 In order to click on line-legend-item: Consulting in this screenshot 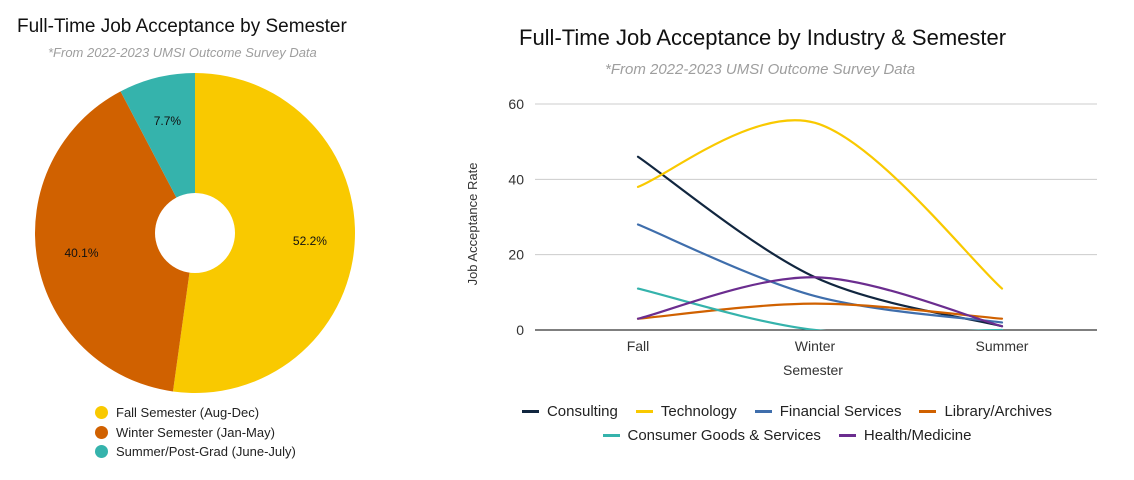, I will do `click(569, 411)`.